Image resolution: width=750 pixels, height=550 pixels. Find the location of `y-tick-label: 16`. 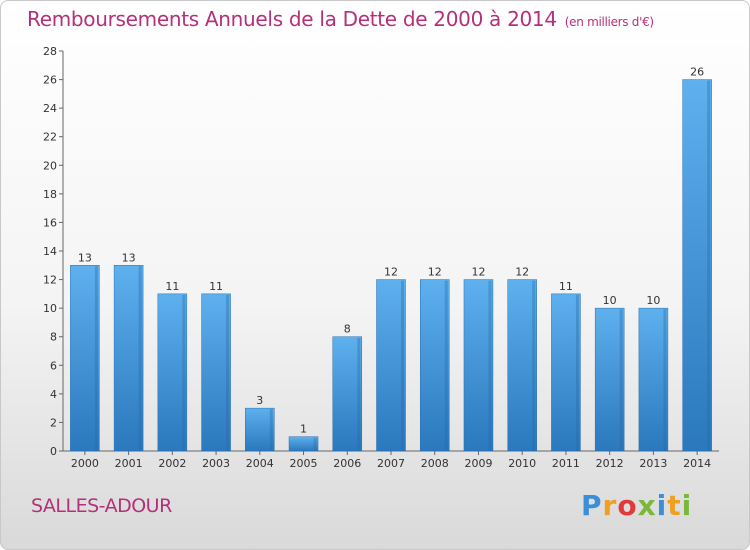

y-tick-label: 16 is located at coordinates (50, 222).